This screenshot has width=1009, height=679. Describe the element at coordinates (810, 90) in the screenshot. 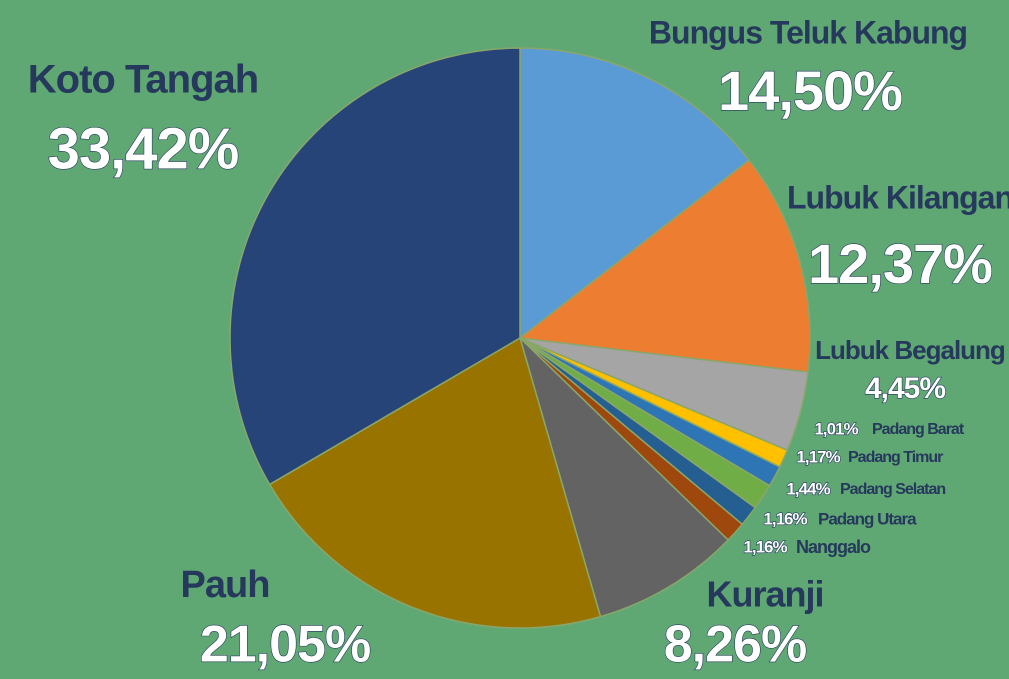

I see `value-label: 14,50%` at that location.